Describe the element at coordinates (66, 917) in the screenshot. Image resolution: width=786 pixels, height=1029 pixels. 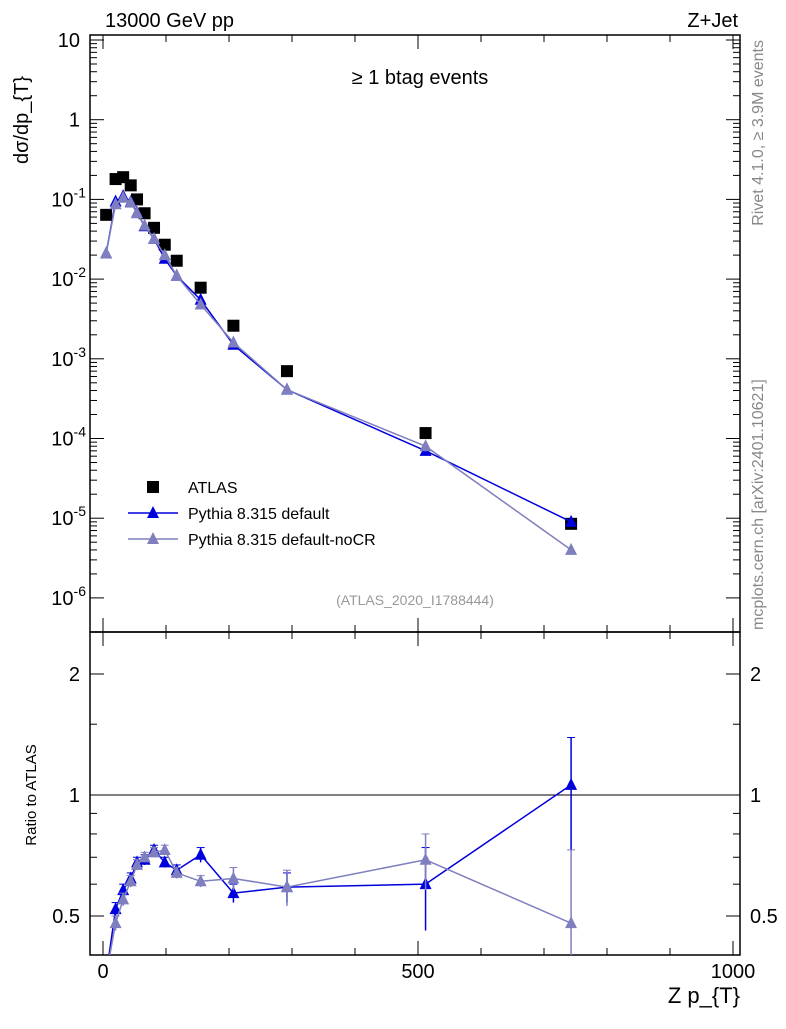
I see `ratio-y-tick-label: 0.5` at that location.